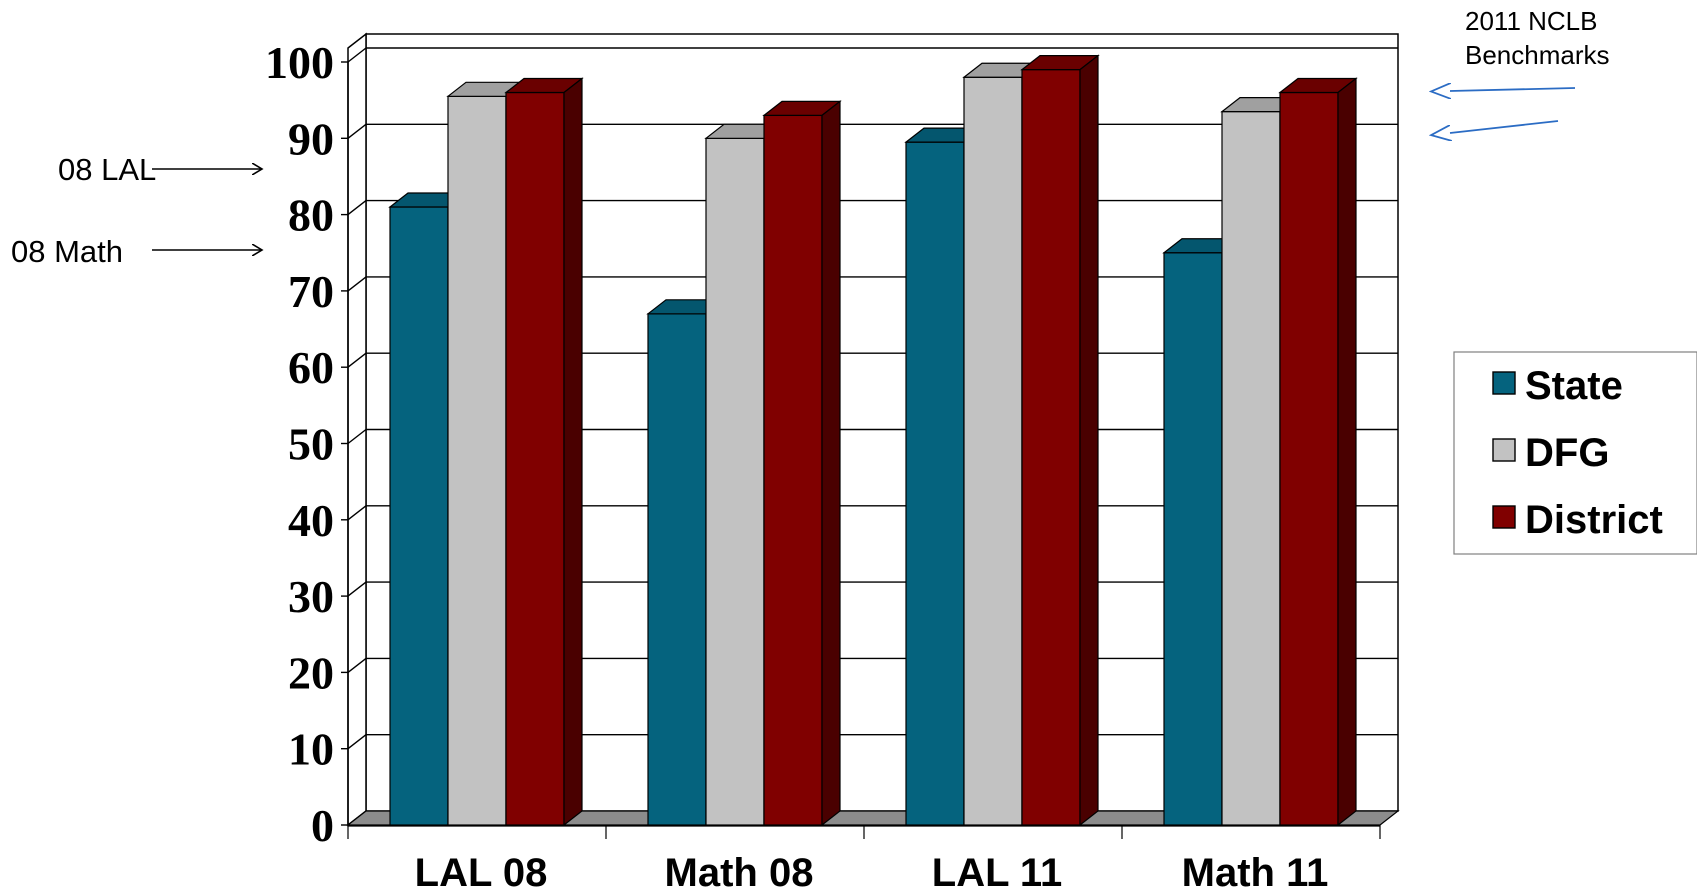 Image resolution: width=1697 pixels, height=893 pixels. I want to click on y-axis: 0 10 20 30 40 50 60 70 80 90 100, so click(307, 444).